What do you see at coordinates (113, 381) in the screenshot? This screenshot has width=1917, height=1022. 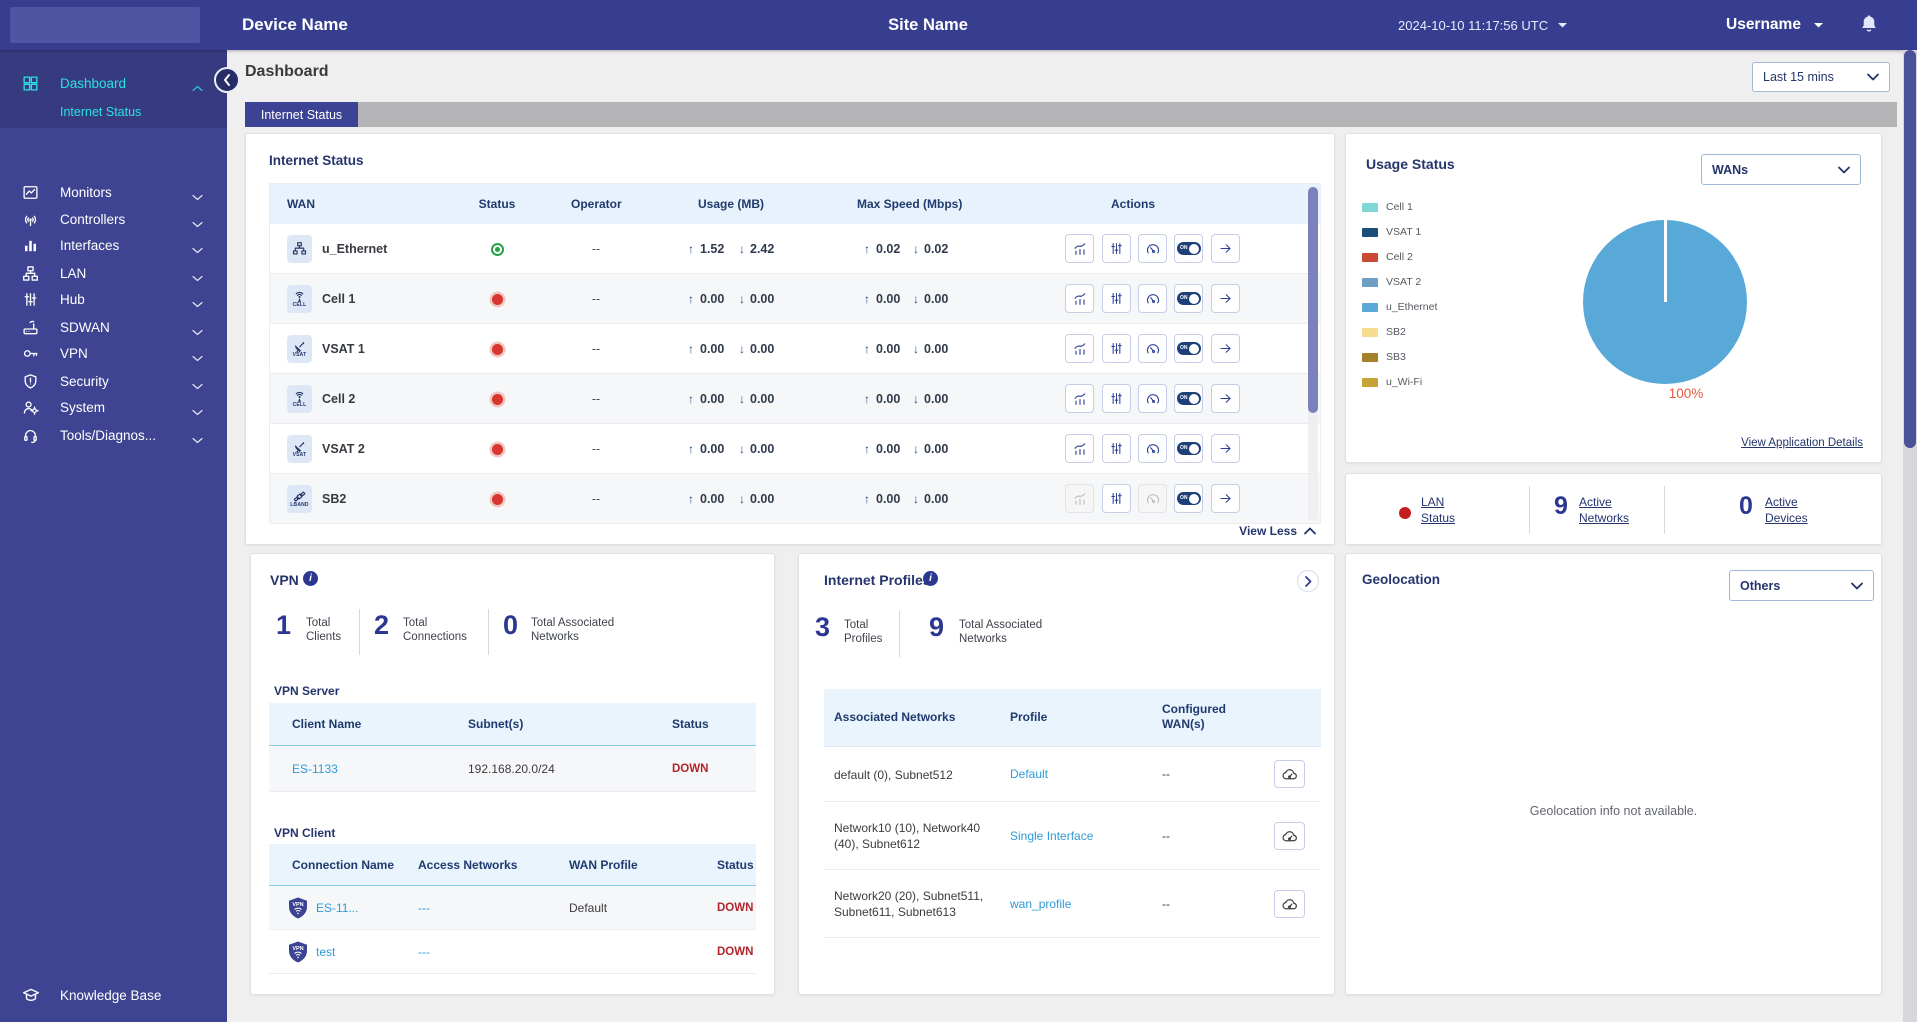 I see `sidebar-item-security: Security` at bounding box center [113, 381].